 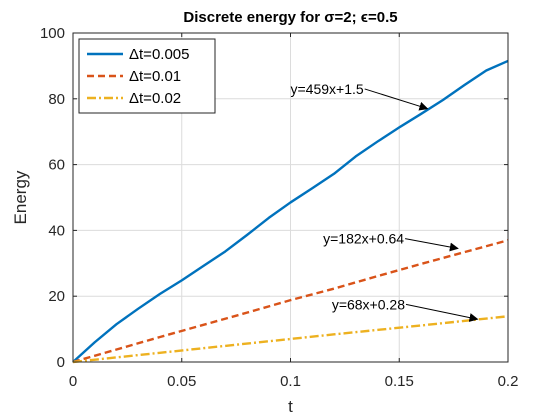 What do you see at coordinates (327, 89) in the screenshot?
I see `annotation-text: y=459x+1.5` at bounding box center [327, 89].